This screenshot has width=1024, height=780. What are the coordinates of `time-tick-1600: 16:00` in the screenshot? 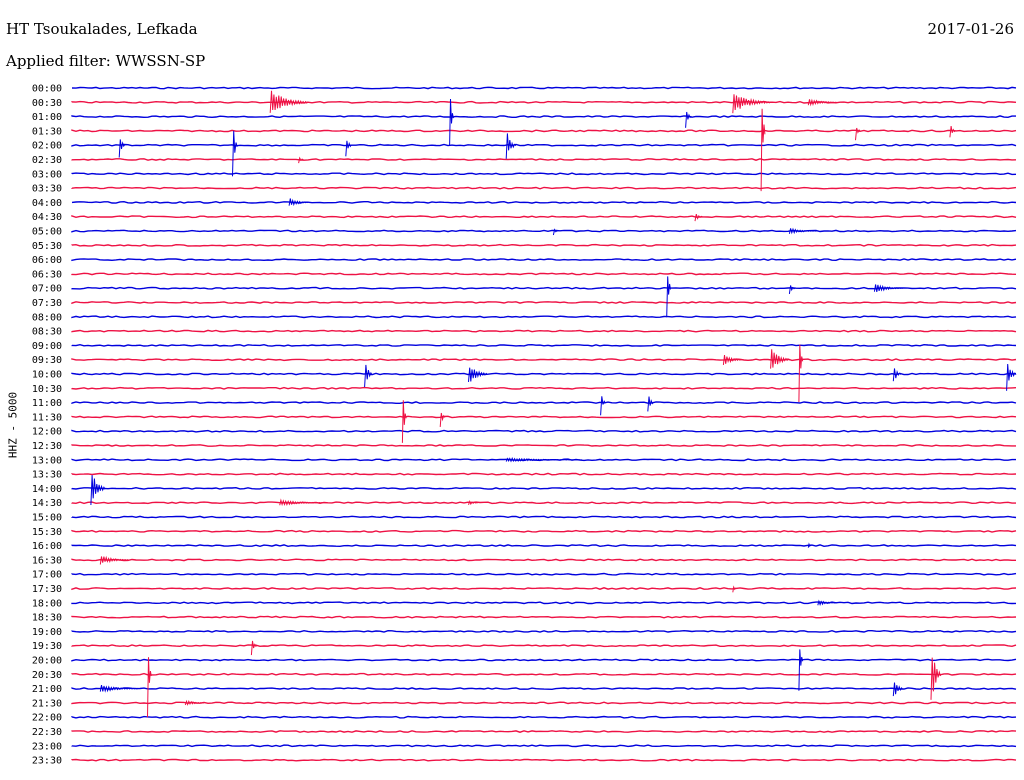 It's located at (47, 546).